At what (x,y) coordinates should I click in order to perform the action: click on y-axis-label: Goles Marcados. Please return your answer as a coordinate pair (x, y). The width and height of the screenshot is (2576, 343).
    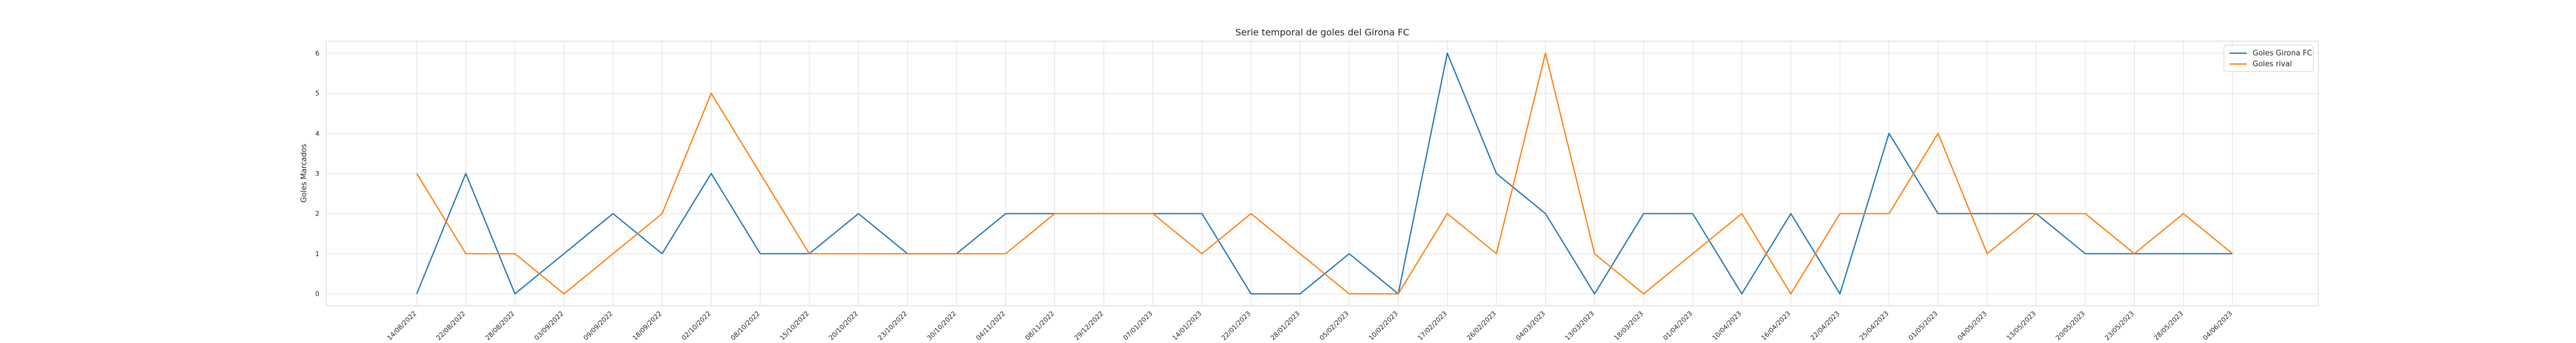
    Looking at the image, I should click on (304, 172).